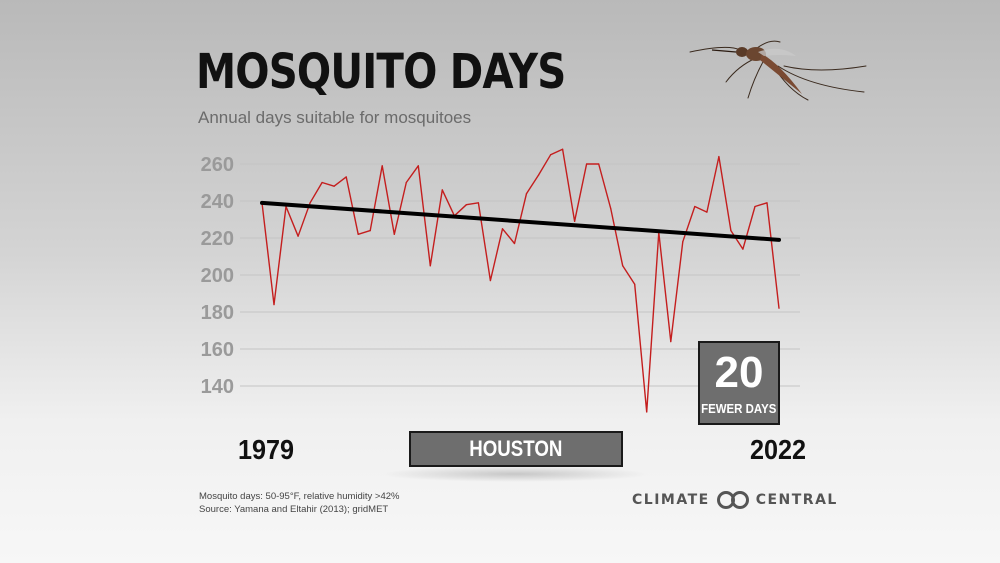 Image resolution: width=1000 pixels, height=563 pixels. Describe the element at coordinates (778, 449) in the screenshot. I see `x-end-label: 2022` at that location.